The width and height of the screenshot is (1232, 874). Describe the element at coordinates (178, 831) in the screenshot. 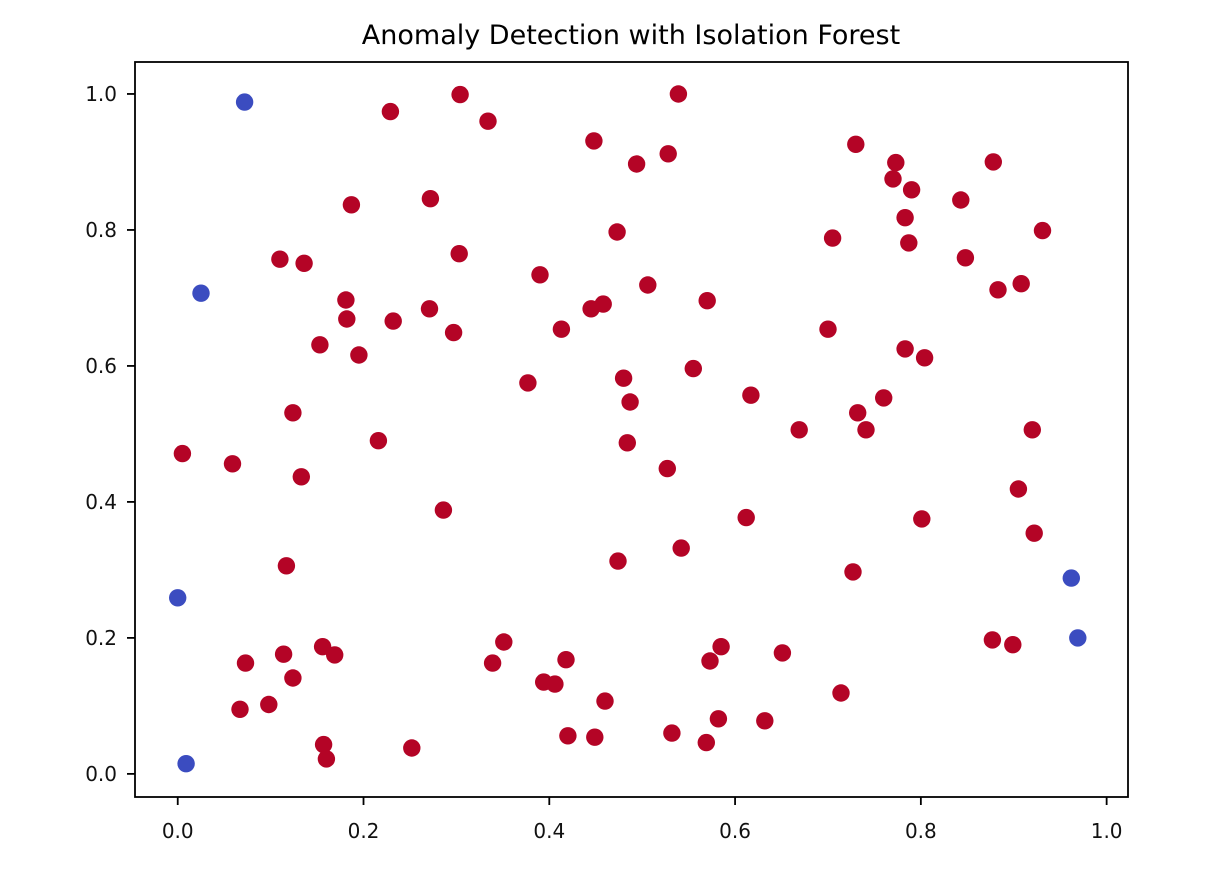

I see `x-tick-label: 0.0` at that location.